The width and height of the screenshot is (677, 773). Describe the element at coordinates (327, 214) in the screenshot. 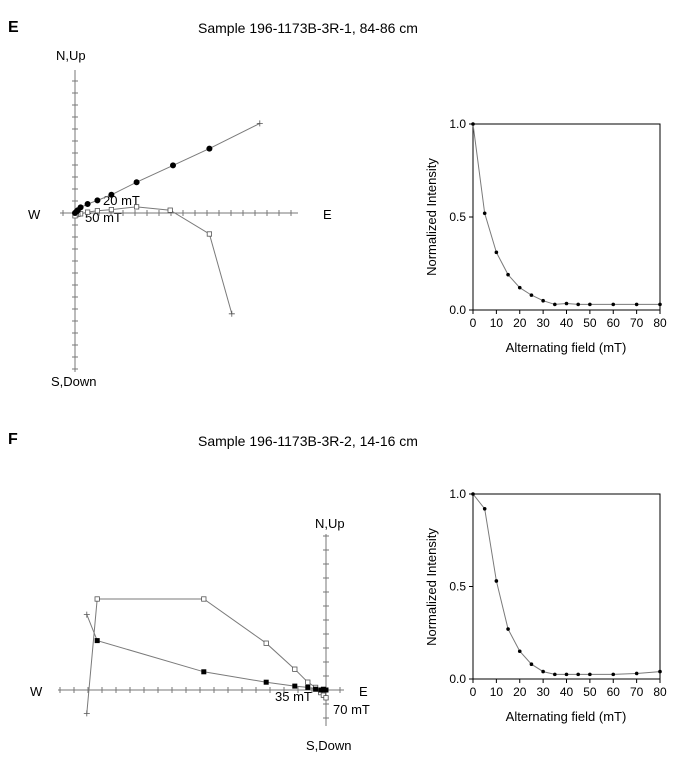

I see `axis-label-east: E` at that location.